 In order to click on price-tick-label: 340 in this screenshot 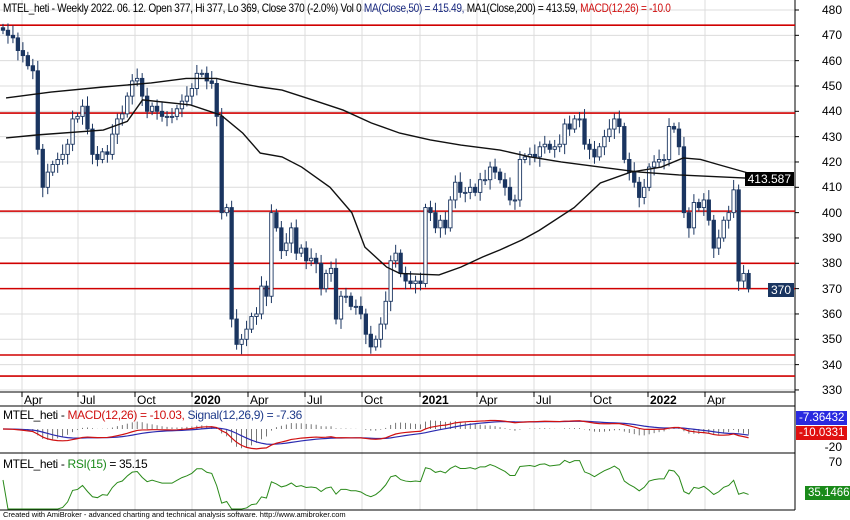, I will do `click(831, 364)`.